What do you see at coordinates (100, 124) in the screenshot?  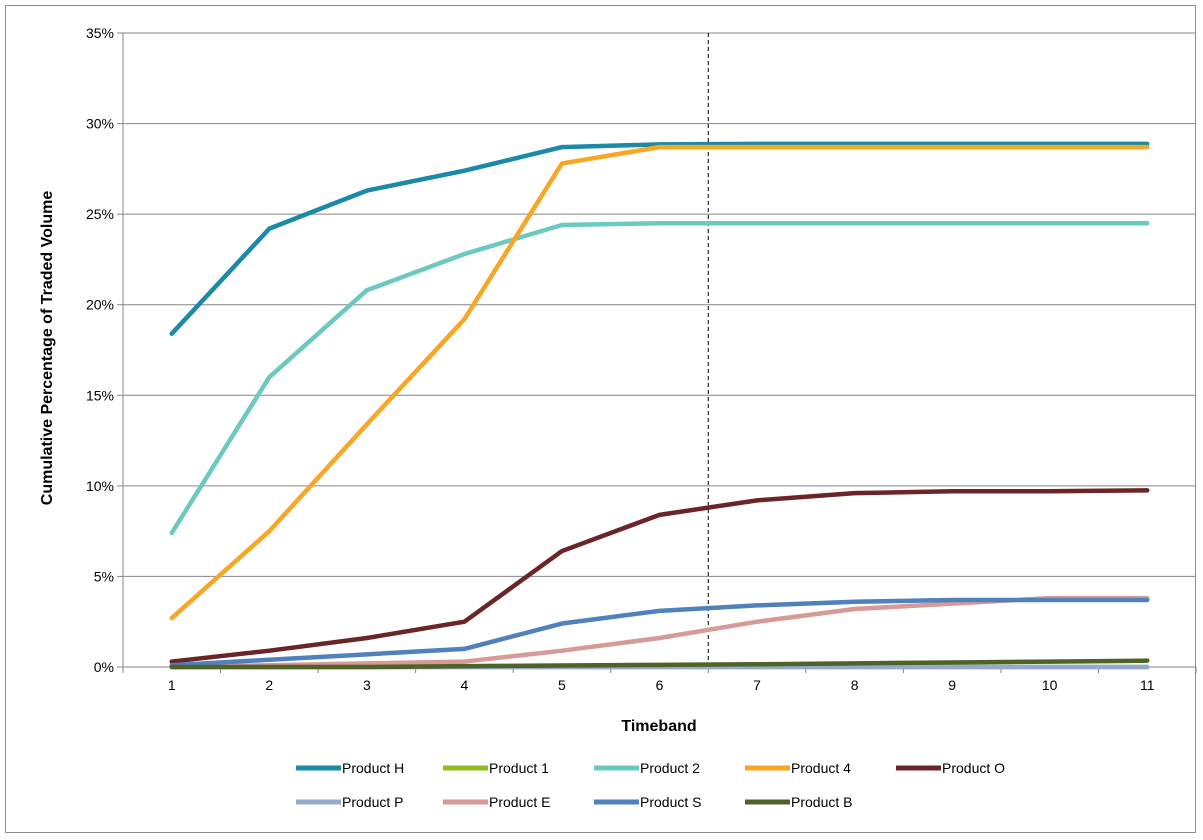 I see `y-tick-label: 30%` at bounding box center [100, 124].